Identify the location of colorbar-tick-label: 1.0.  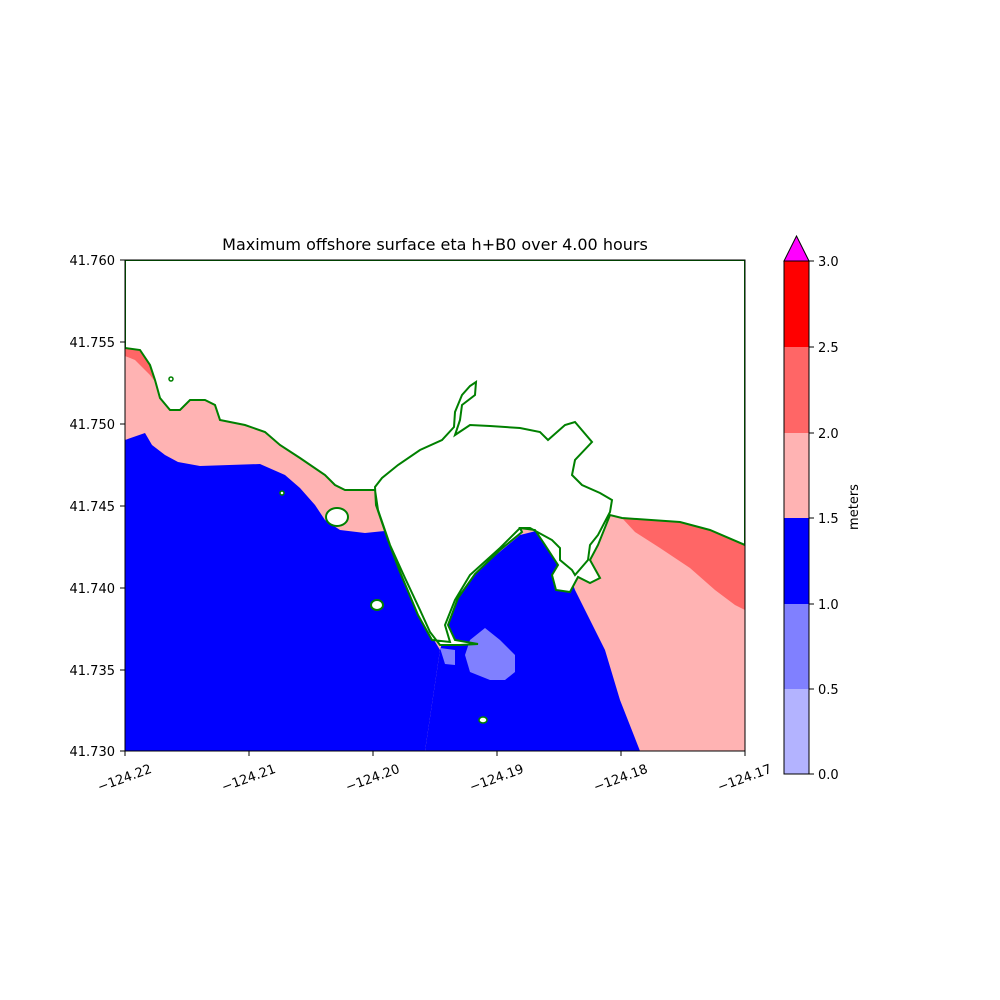
(828, 605).